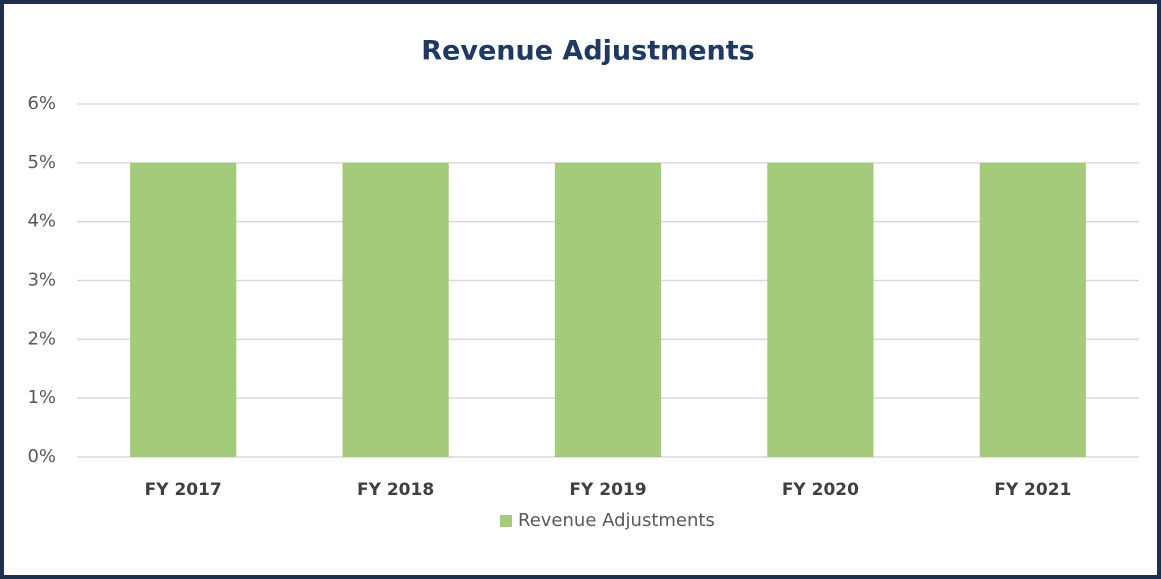 This screenshot has width=1161, height=579. I want to click on legend-label: Revenue Adjustments, so click(616, 520).